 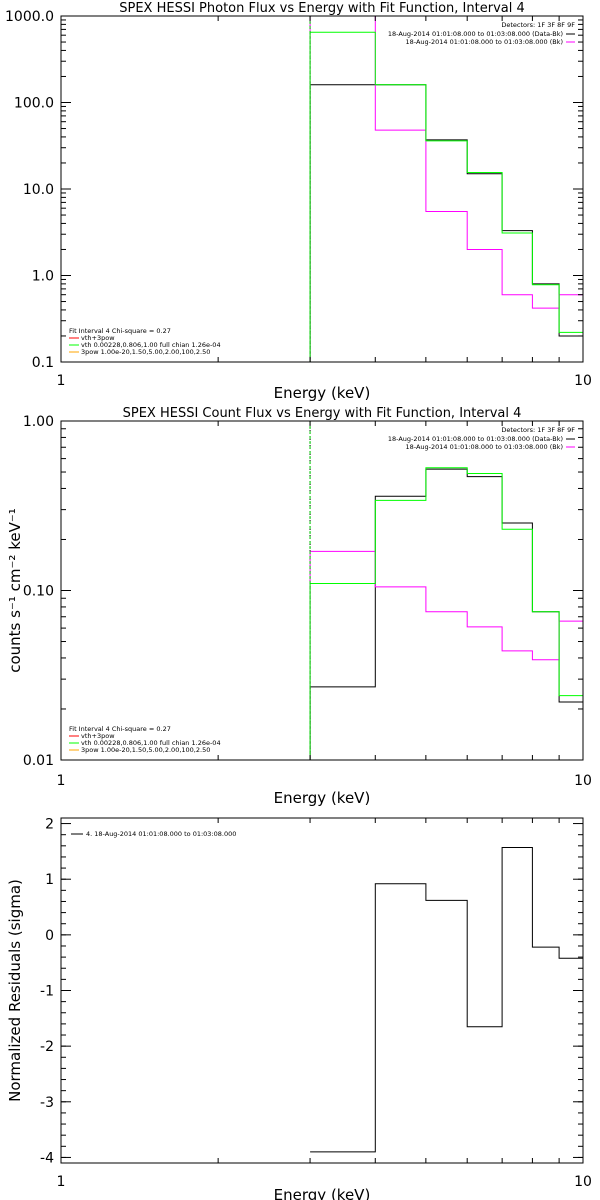 What do you see at coordinates (49, 825) in the screenshot?
I see `y-tick-label: 2` at bounding box center [49, 825].